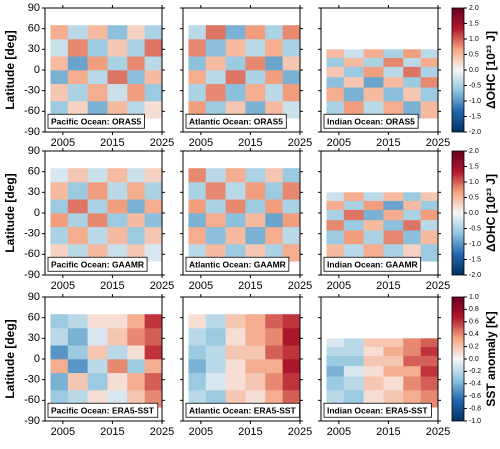 This screenshot has height=449, width=500. What do you see at coordinates (34, 338) in the screenshot?
I see `y-tick-label: 30` at bounding box center [34, 338].